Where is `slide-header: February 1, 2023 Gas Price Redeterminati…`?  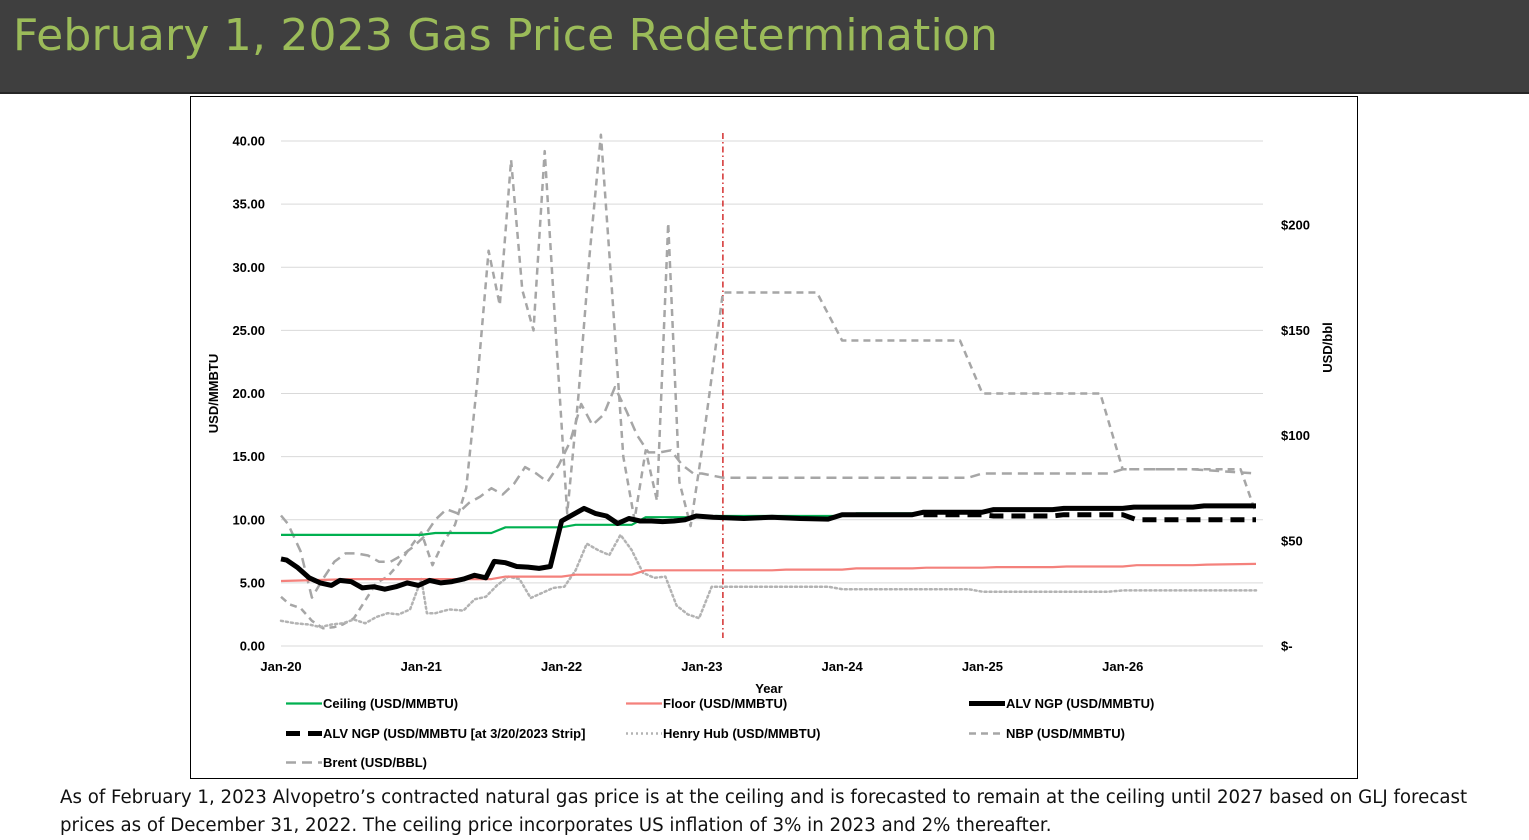 slide-header: February 1, 2023 Gas Price Redeterminati… is located at coordinates (764, 47).